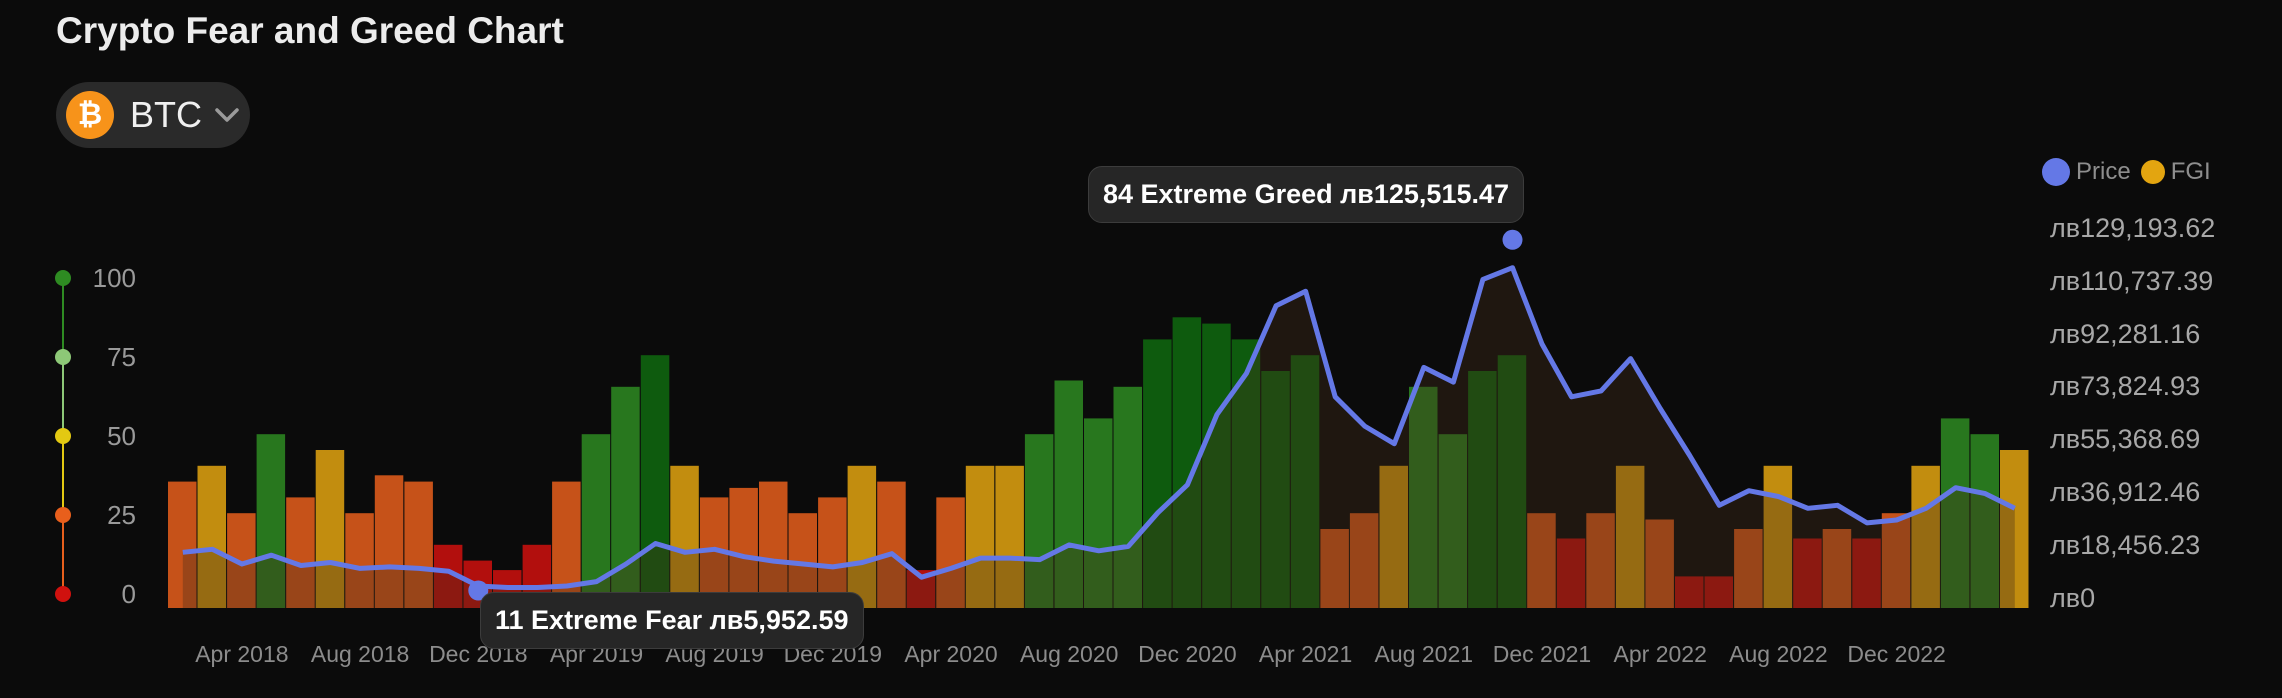 This screenshot has width=2282, height=698. Describe the element at coordinates (2125, 333) in the screenshot. I see `price-tick-label: лв92,281.16` at that location.